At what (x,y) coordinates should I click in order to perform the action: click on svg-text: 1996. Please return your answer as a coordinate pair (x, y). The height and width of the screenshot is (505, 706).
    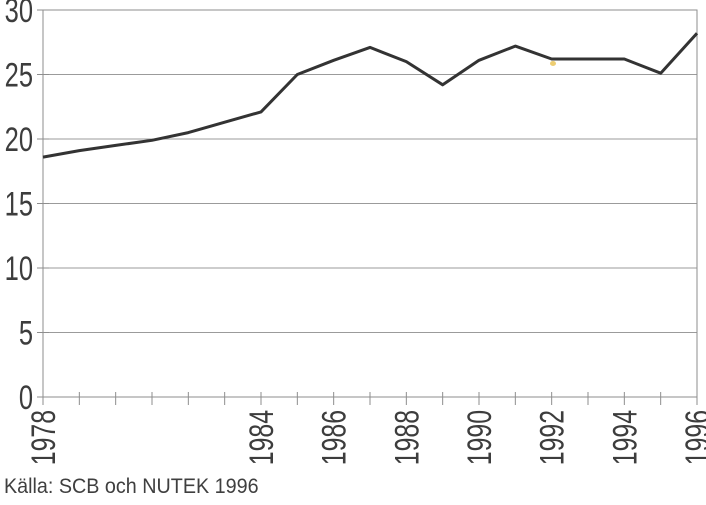
    Looking at the image, I should click on (692, 437).